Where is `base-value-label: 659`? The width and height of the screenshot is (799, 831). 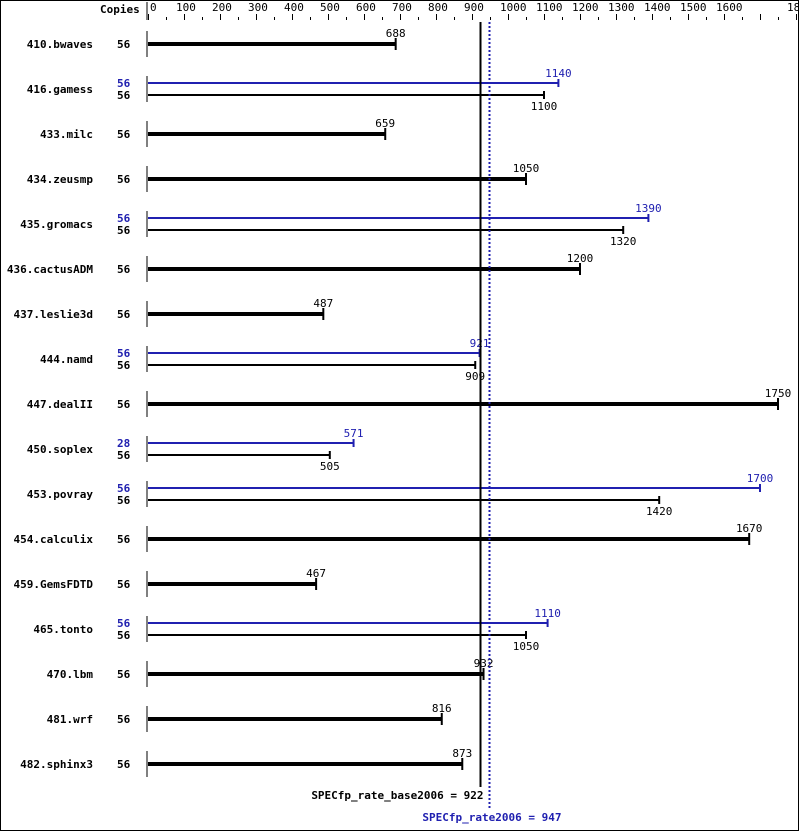
base-value-label: 659 is located at coordinates (385, 123).